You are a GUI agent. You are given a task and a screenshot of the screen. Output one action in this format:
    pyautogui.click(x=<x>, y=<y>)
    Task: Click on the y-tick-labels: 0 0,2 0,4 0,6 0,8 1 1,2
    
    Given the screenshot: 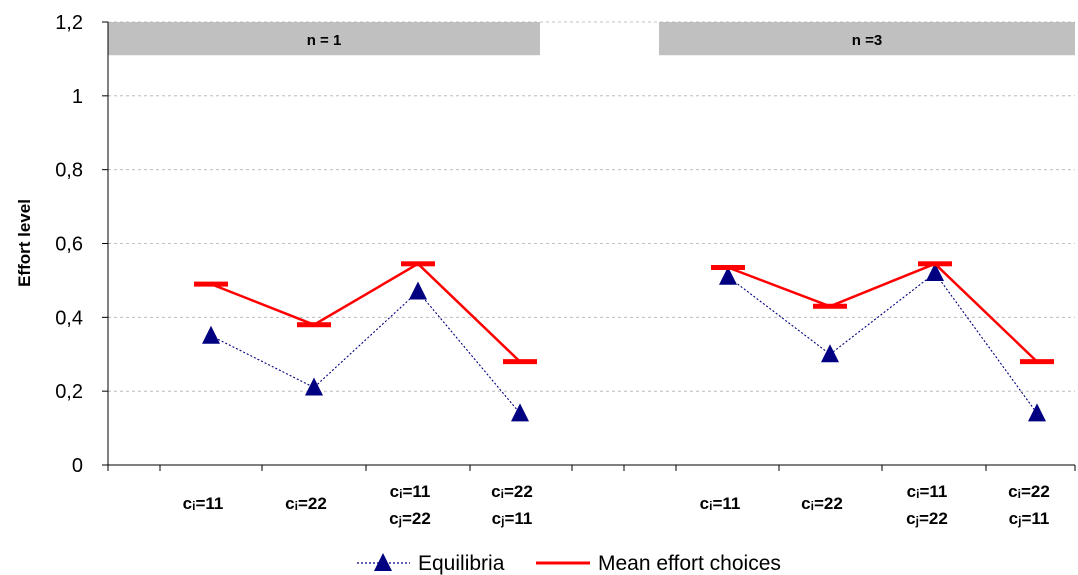 What is the action you would take?
    pyautogui.click(x=81, y=244)
    